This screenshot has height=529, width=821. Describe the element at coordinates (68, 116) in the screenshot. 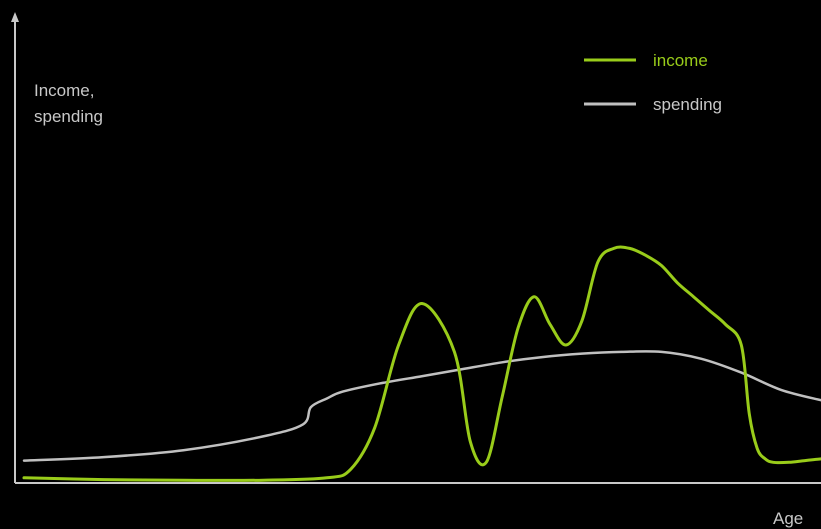

I see `y-axis-label-line-2: spending` at that location.